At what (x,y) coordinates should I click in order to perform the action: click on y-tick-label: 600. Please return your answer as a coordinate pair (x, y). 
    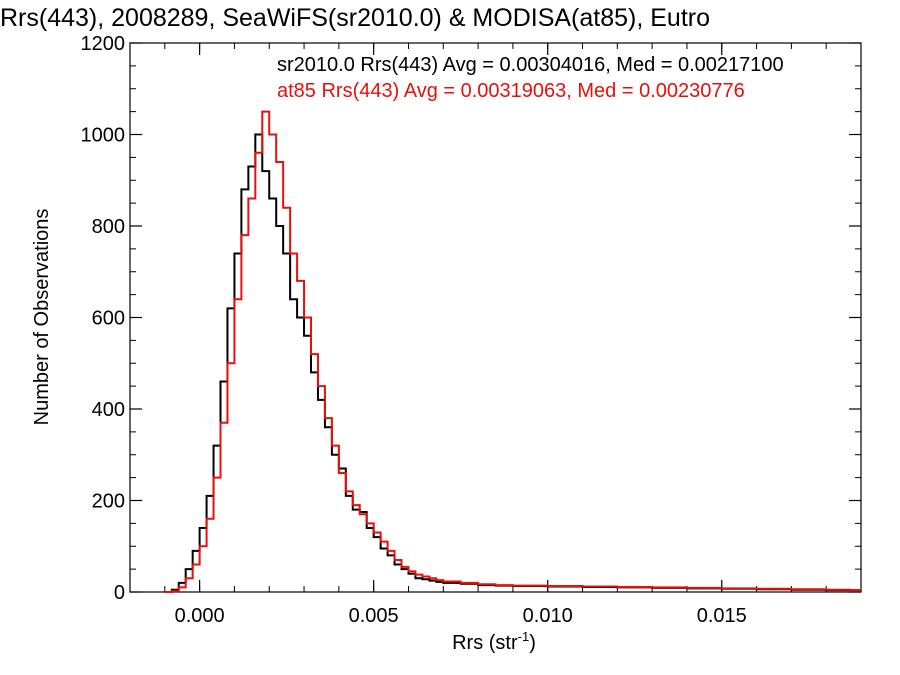
    Looking at the image, I should click on (108, 319).